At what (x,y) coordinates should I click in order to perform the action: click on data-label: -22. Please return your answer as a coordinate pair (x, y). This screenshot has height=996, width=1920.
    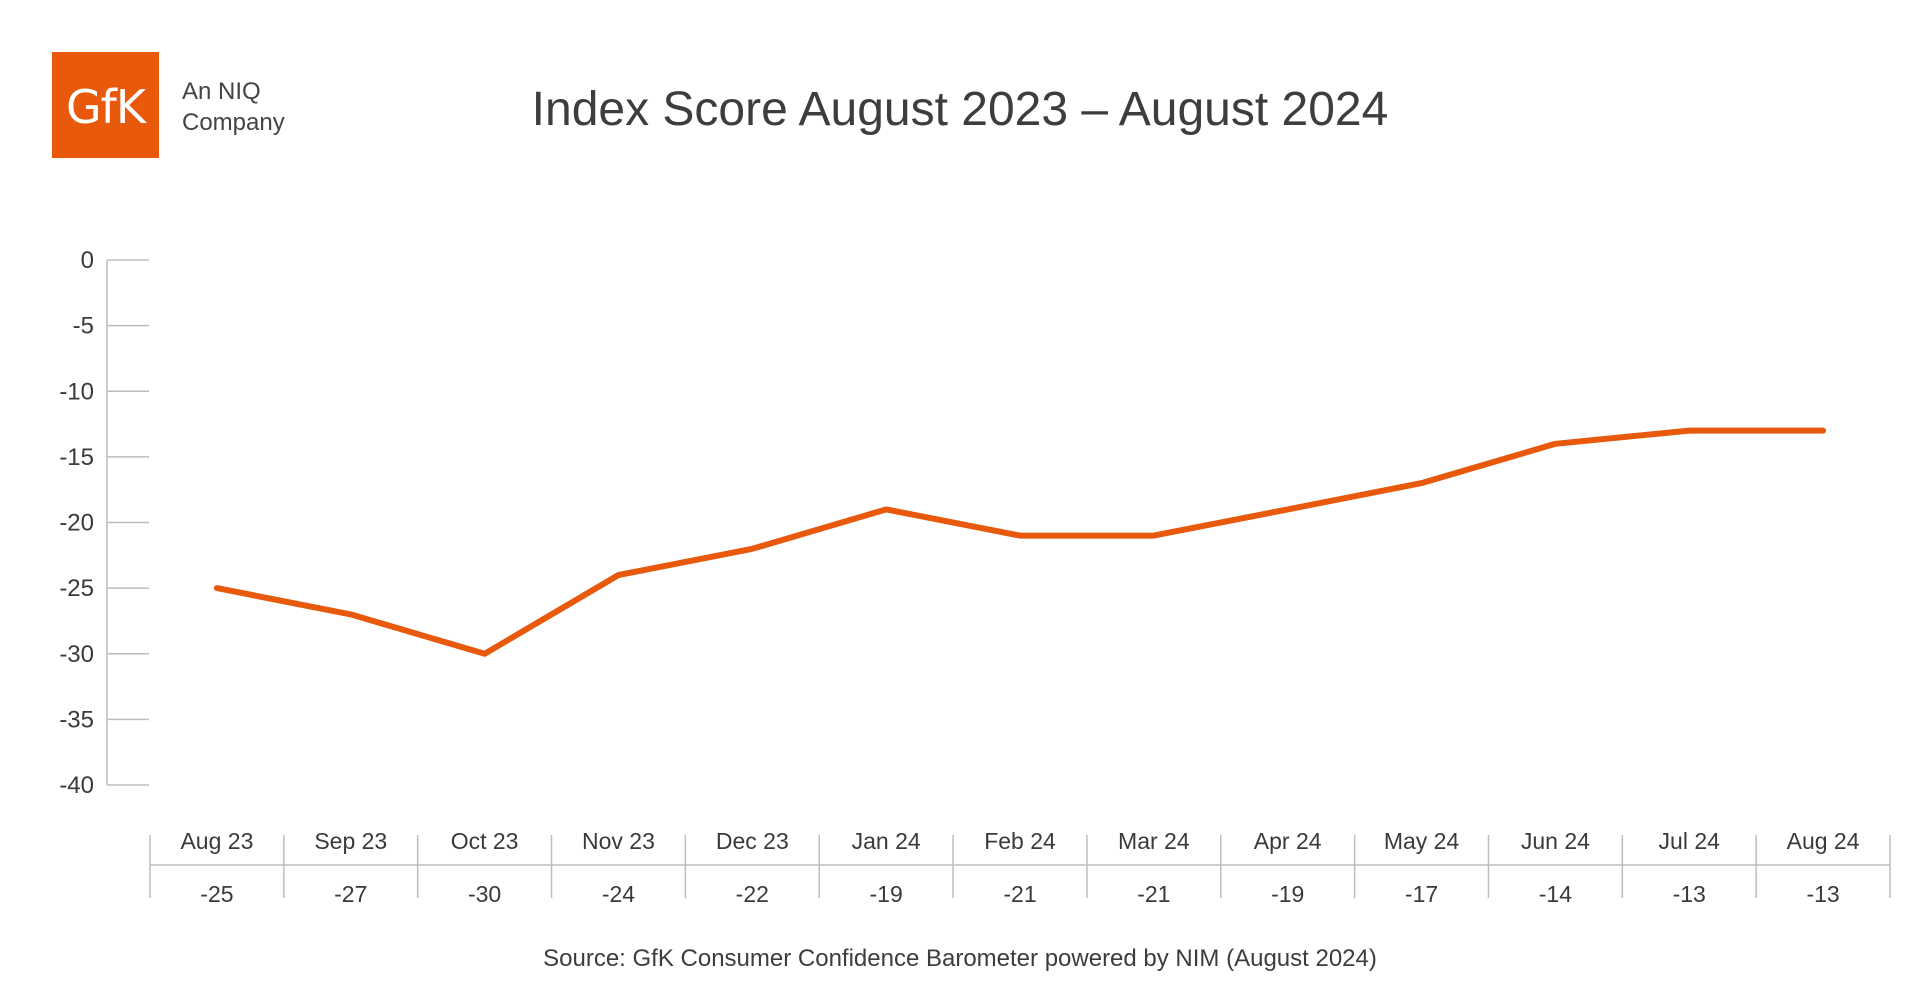
    Looking at the image, I should click on (752, 894).